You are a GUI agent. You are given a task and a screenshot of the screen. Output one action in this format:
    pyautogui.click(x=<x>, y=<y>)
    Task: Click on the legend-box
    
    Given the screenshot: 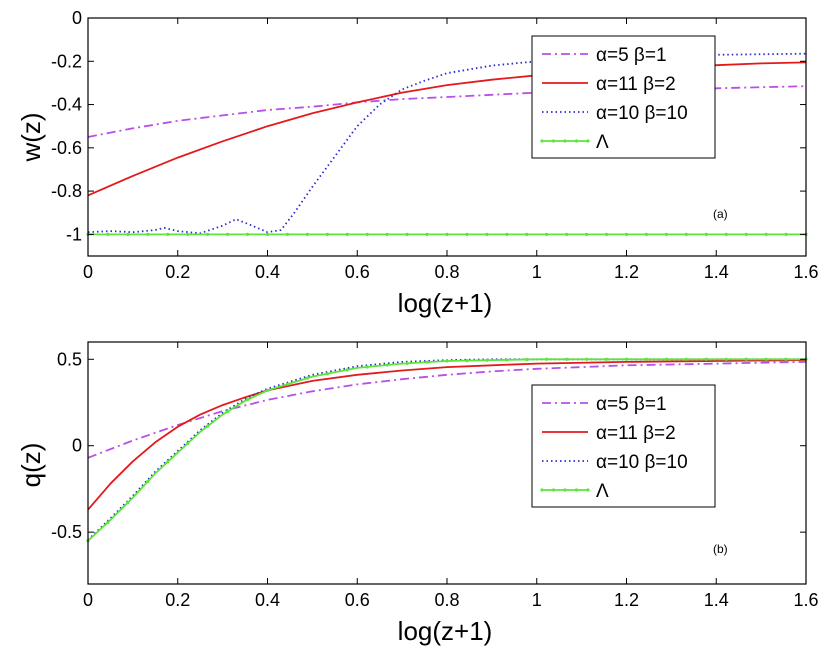 What is the action you would take?
    pyautogui.click(x=623, y=97)
    